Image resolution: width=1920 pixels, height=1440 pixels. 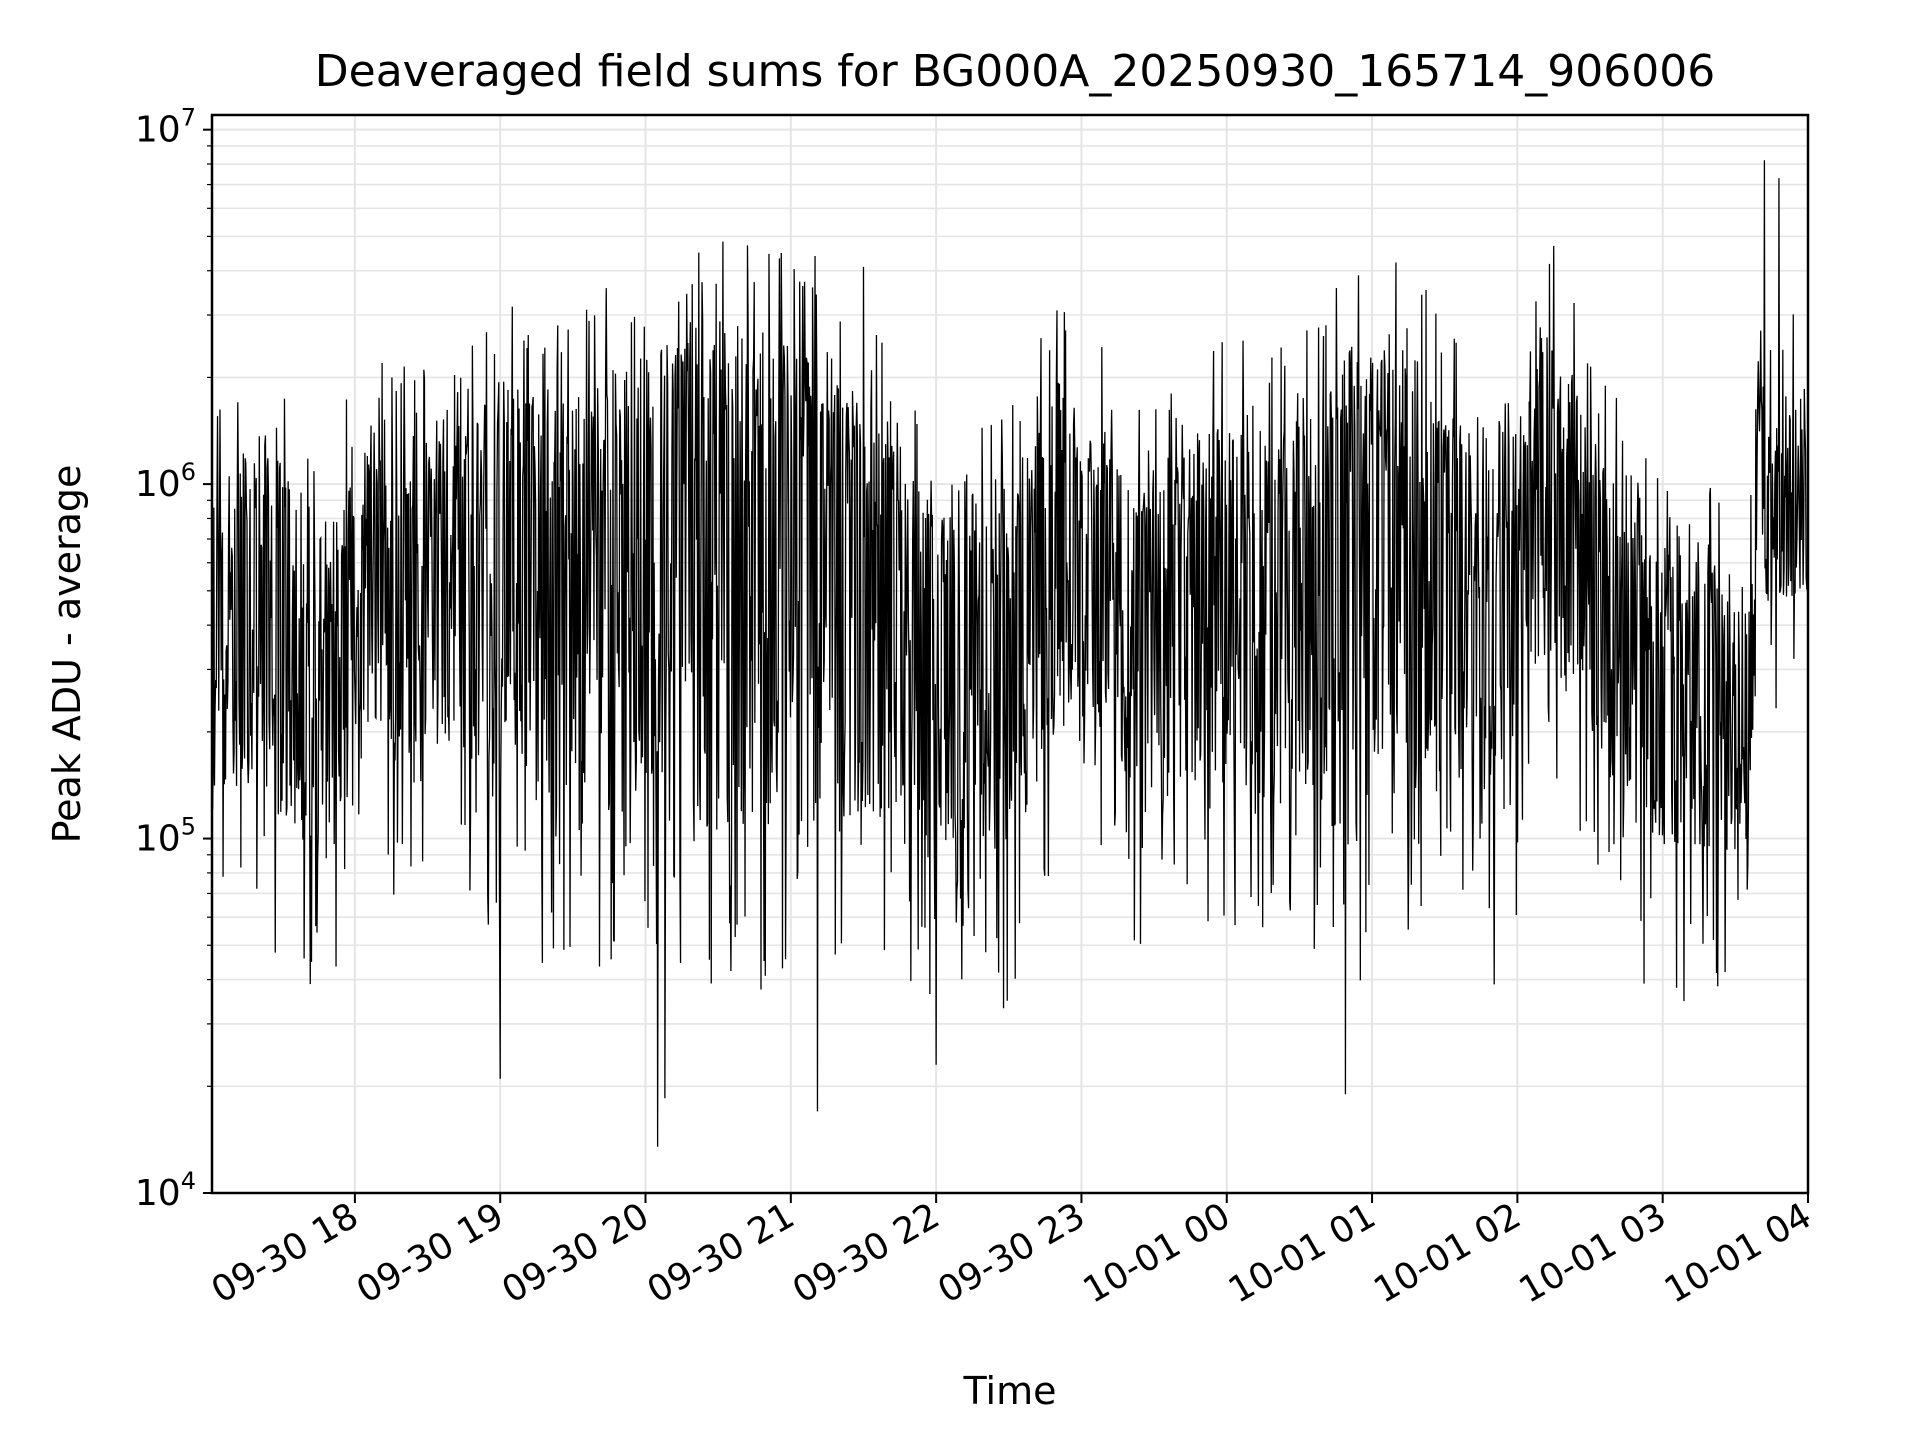 I want to click on x-axis-label: Time, so click(x=1010, y=1391).